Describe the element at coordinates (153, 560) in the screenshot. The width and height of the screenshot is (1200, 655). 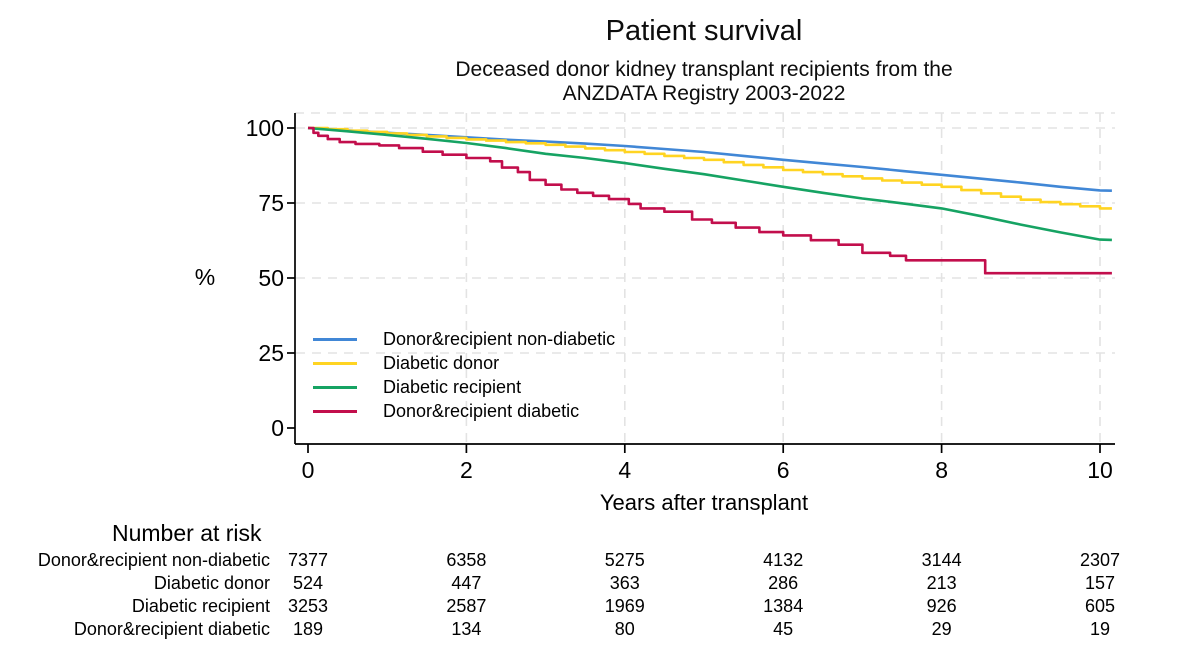
I see `risk-row-label: Donor&recipient non-diabetic` at that location.